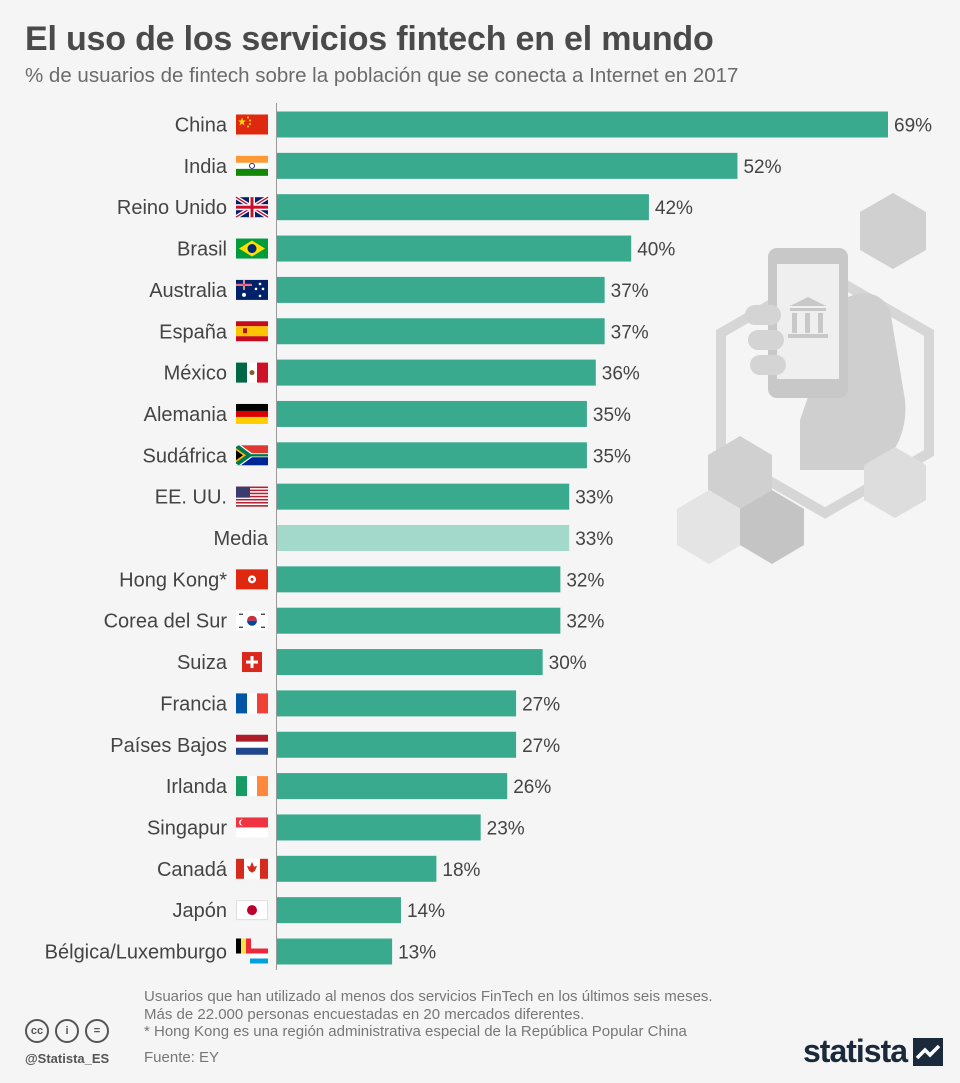  What do you see at coordinates (594, 539) in the screenshot?
I see `value-label-media: 33%` at bounding box center [594, 539].